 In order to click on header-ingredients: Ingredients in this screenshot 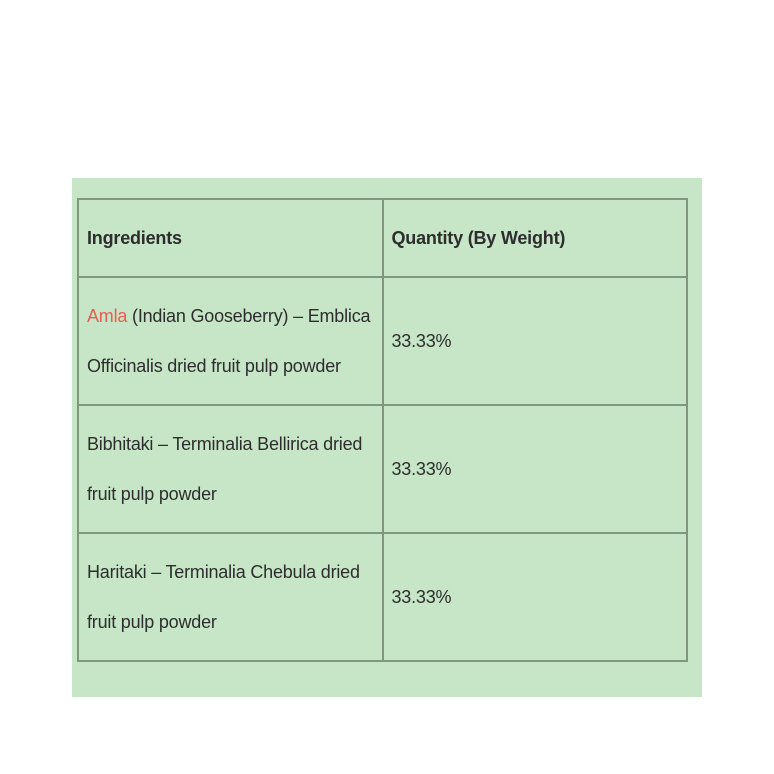, I will do `click(230, 238)`.